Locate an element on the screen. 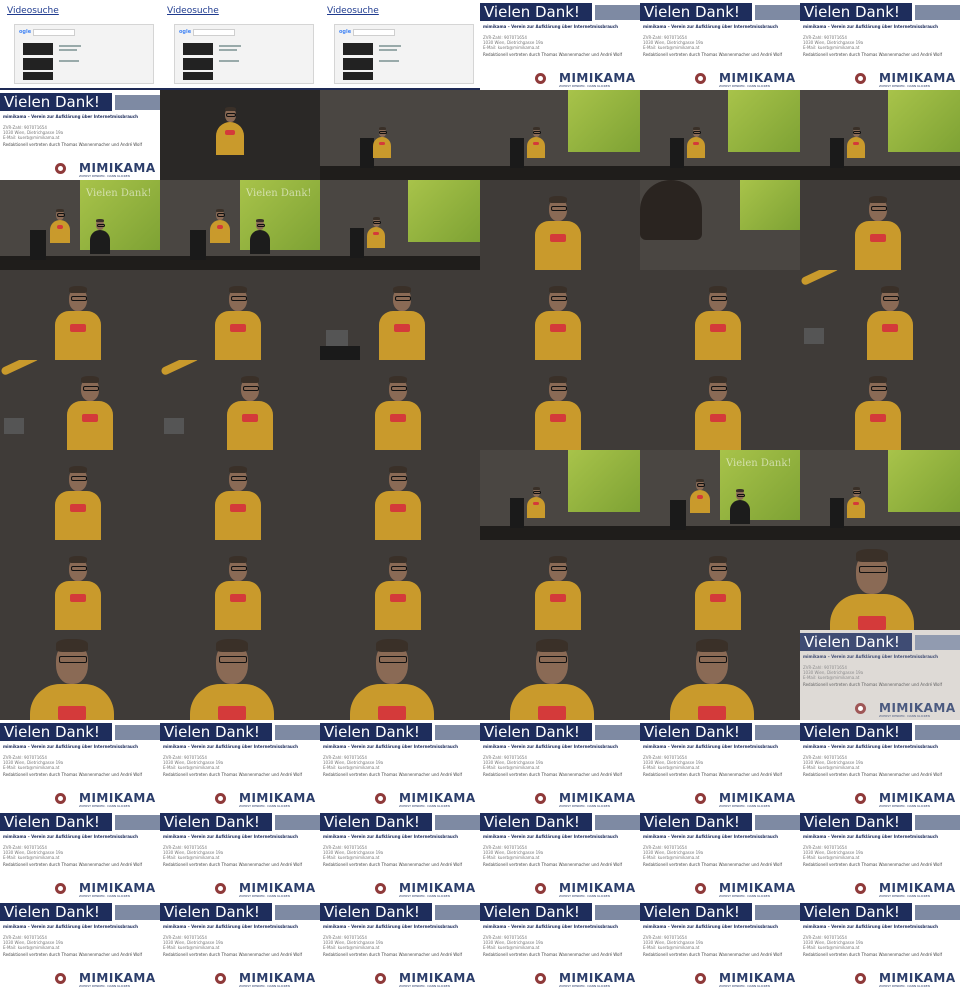 The height and width of the screenshot is (990, 960). email: E-Mail: kuerb@mimikama.at is located at coordinates (831, 47).